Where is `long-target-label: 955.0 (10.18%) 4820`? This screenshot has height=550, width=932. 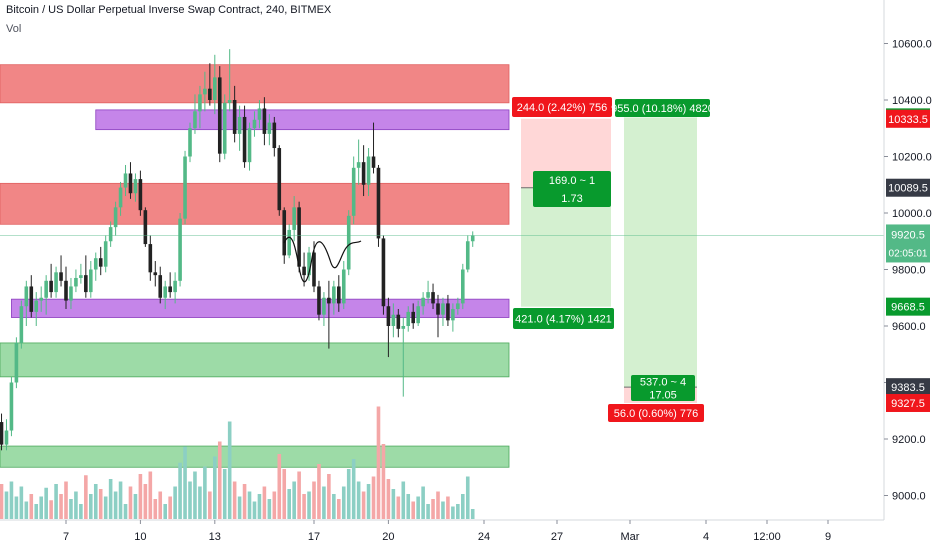
long-target-label: 955.0 (10.18%) 4820 is located at coordinates (662, 108).